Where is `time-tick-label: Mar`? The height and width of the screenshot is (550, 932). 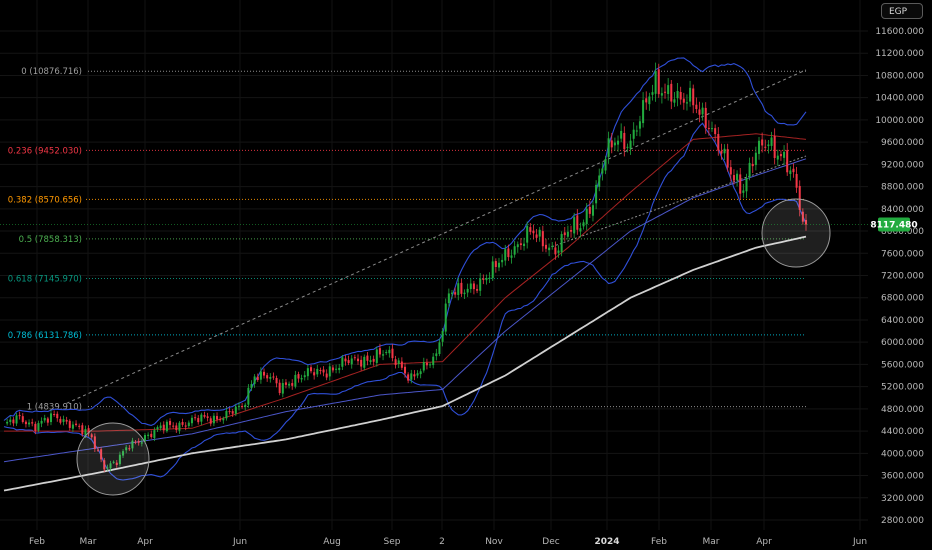
time-tick-label: Mar is located at coordinates (88, 542).